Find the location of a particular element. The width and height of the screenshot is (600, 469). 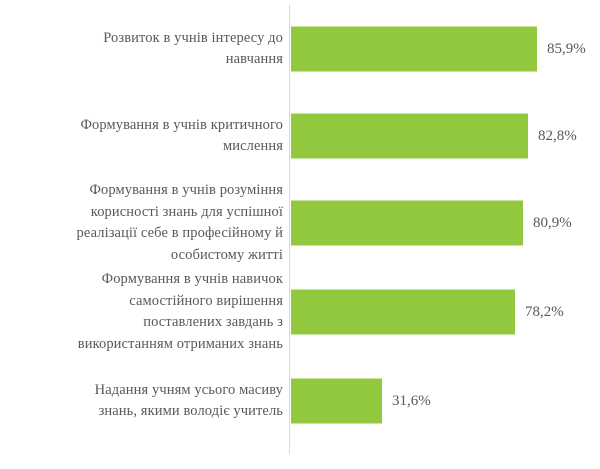

bar-value-label: 80,9% is located at coordinates (552, 222).